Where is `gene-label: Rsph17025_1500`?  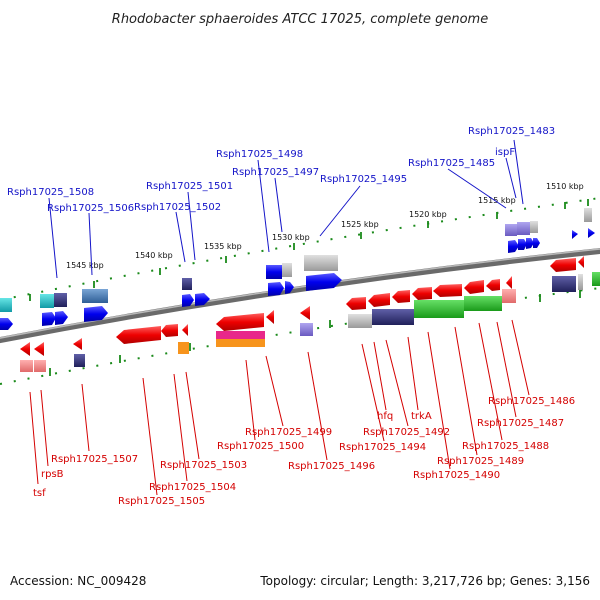 gene-label: Rsph17025_1500 is located at coordinates (260, 446).